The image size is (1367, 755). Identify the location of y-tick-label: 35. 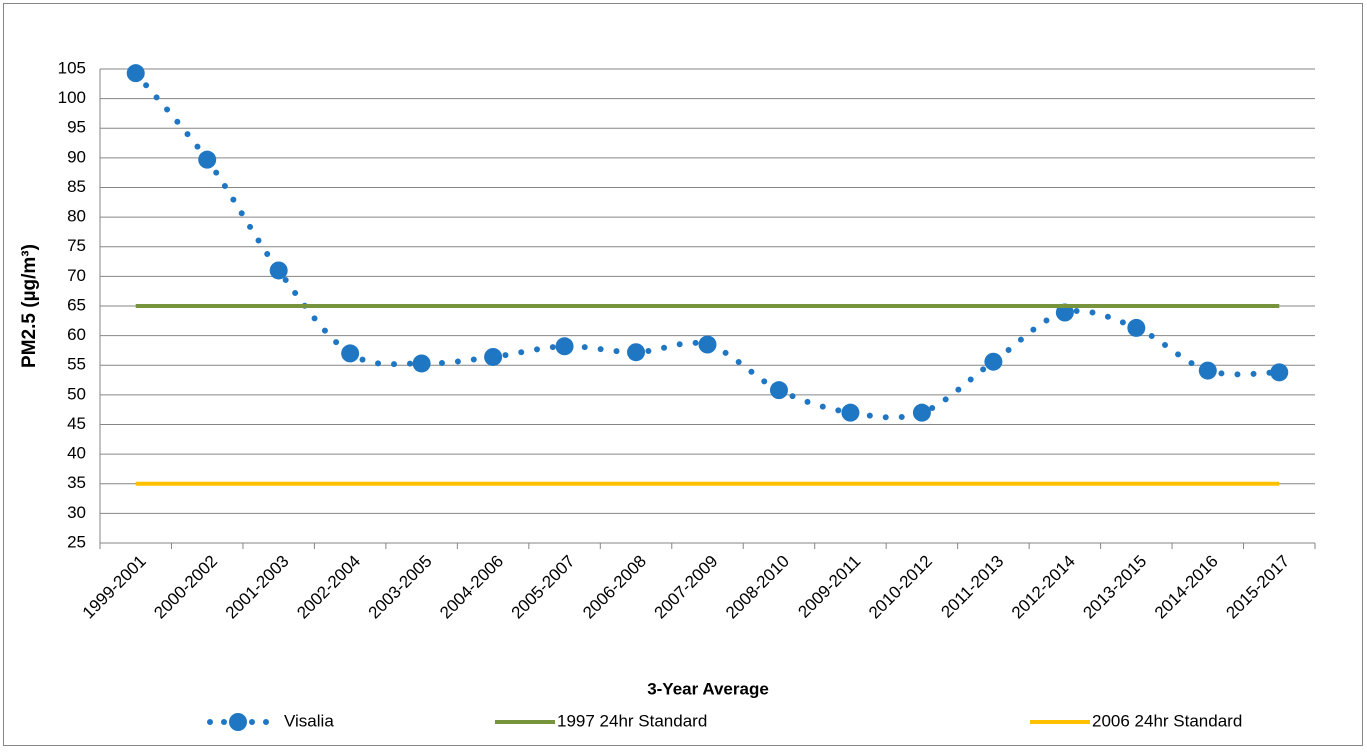
(76, 482).